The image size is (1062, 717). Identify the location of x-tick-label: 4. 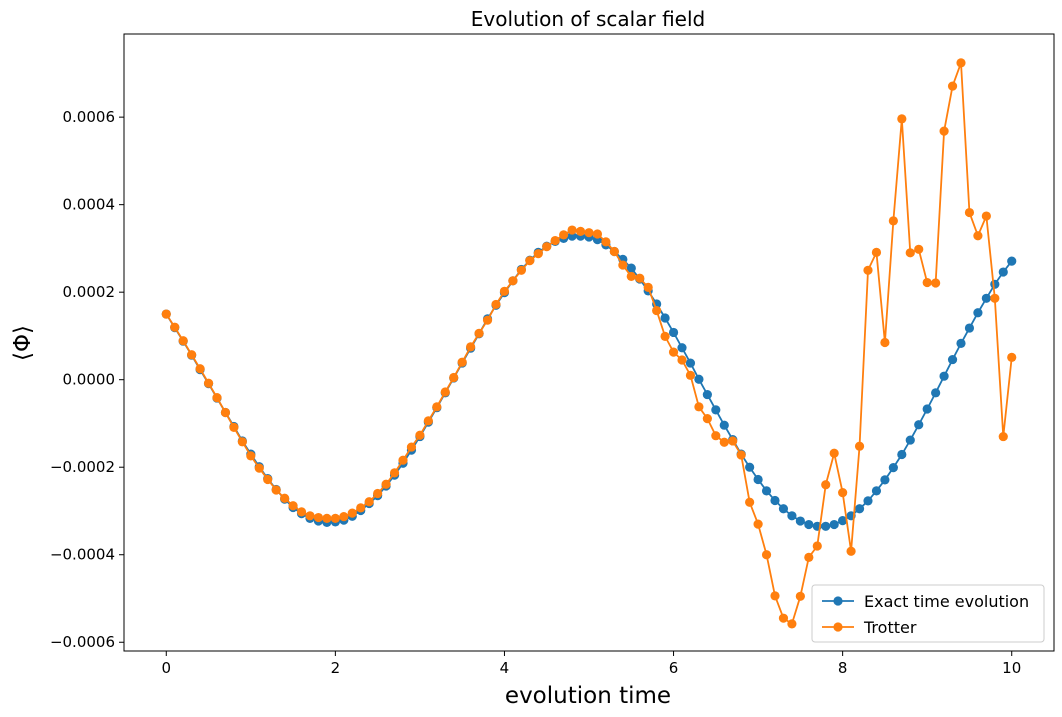
(505, 668).